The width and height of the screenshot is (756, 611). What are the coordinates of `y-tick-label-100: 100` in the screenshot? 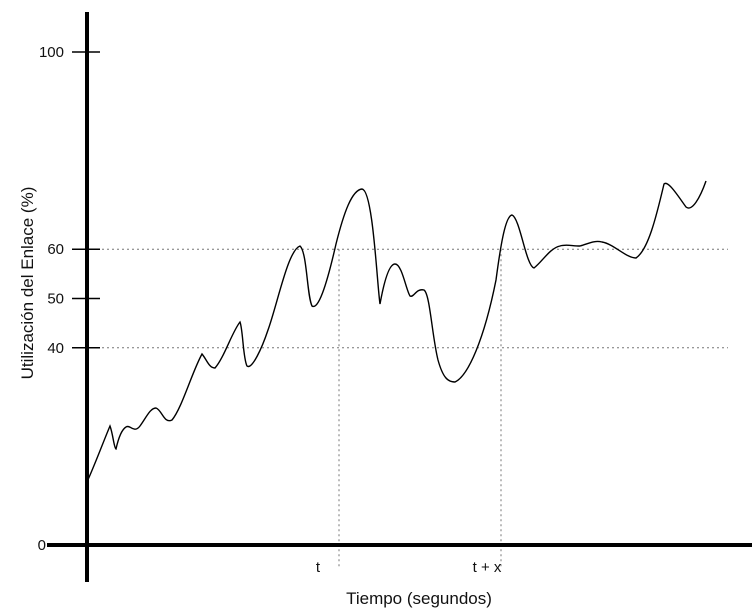 It's located at (51, 52).